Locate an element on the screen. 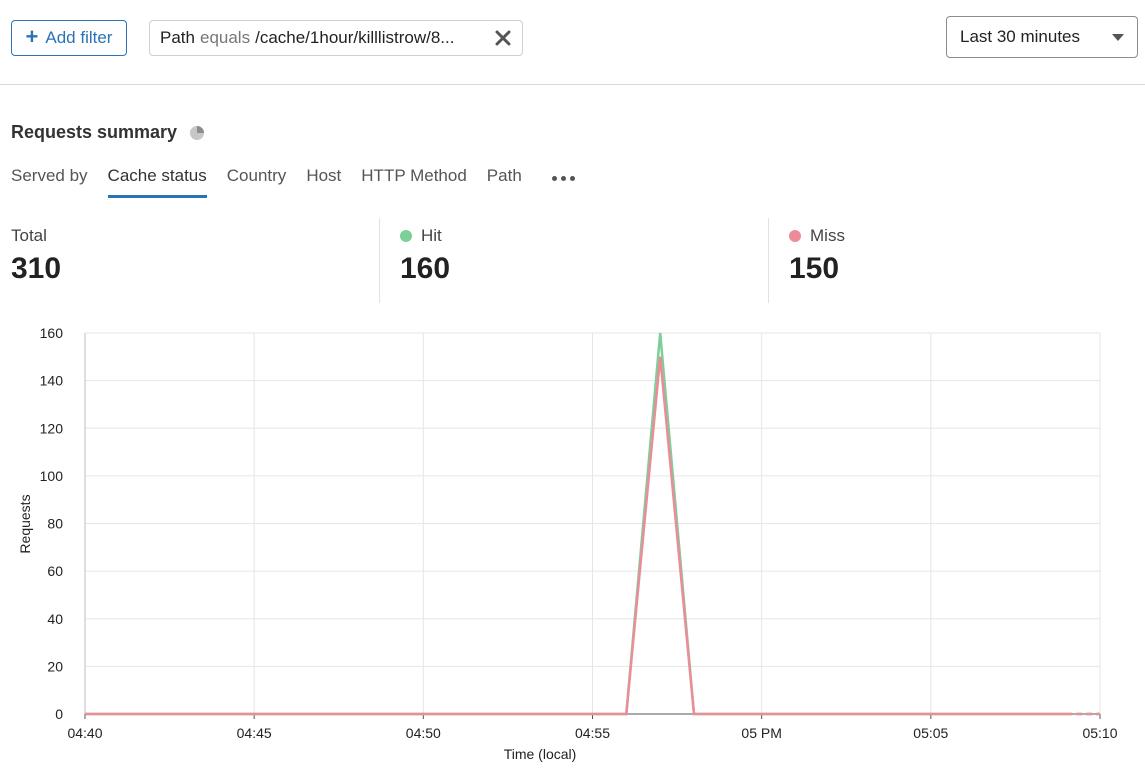 Image resolution: width=1145 pixels, height=770 pixels. x-tick-label: 04:50 is located at coordinates (423, 733).